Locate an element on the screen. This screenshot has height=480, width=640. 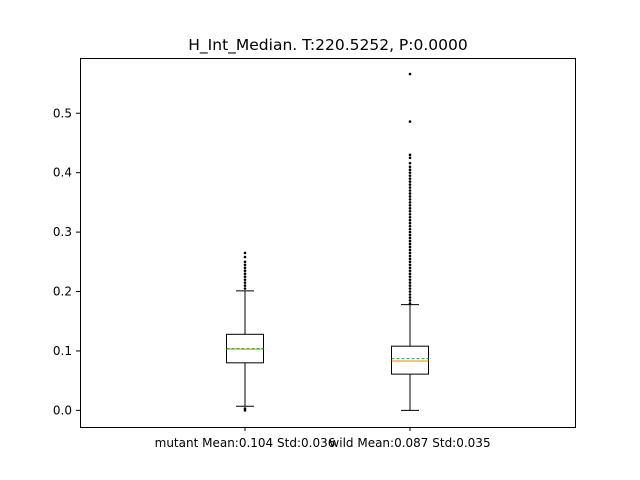
y-axis: 0.0 0.1 0.2 0.3 0.4 0.5 is located at coordinates (66, 261).